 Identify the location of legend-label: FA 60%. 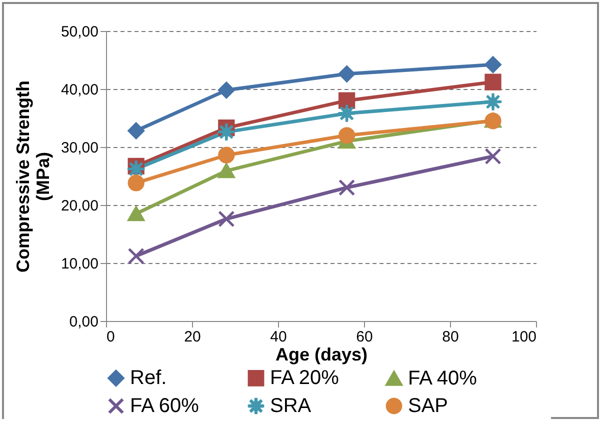
(165, 406).